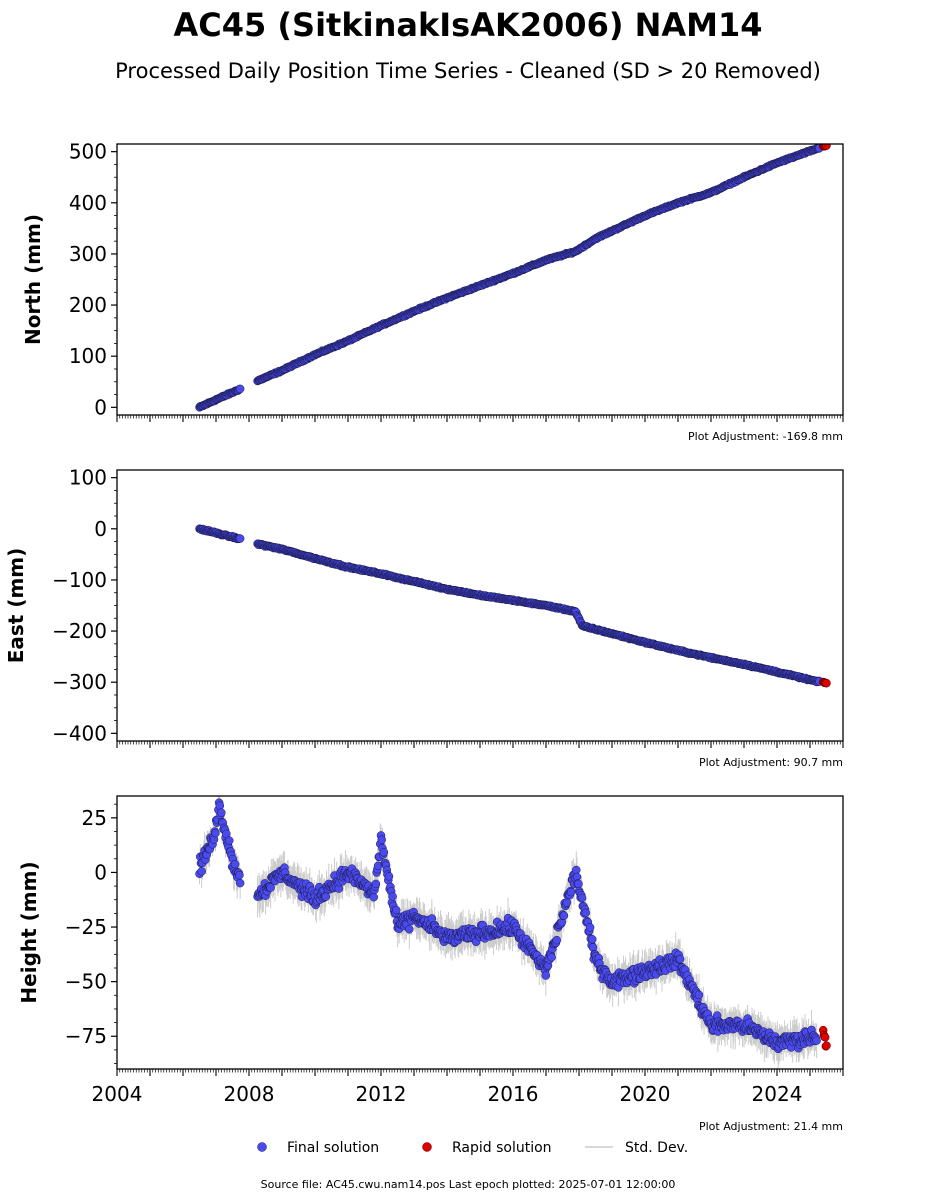 This screenshot has width=937, height=1200. I want to click on east-plot-area, so click(513, 606).